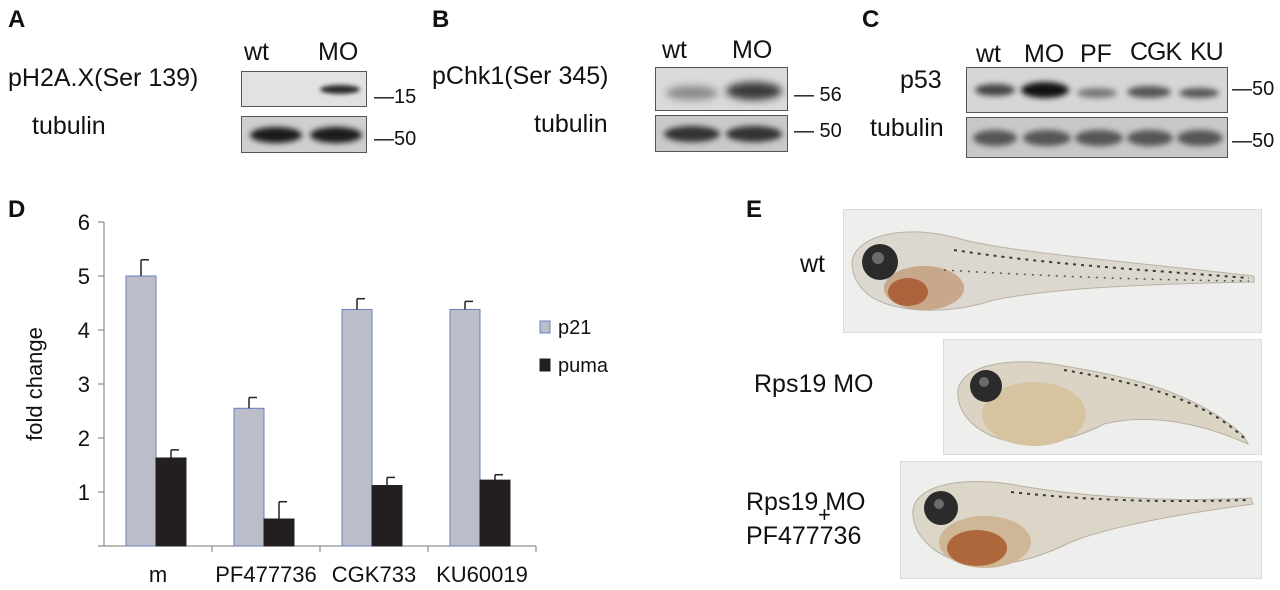 This screenshot has width=1280, height=590. I want to click on legend-label-p21: p21, so click(574, 328).